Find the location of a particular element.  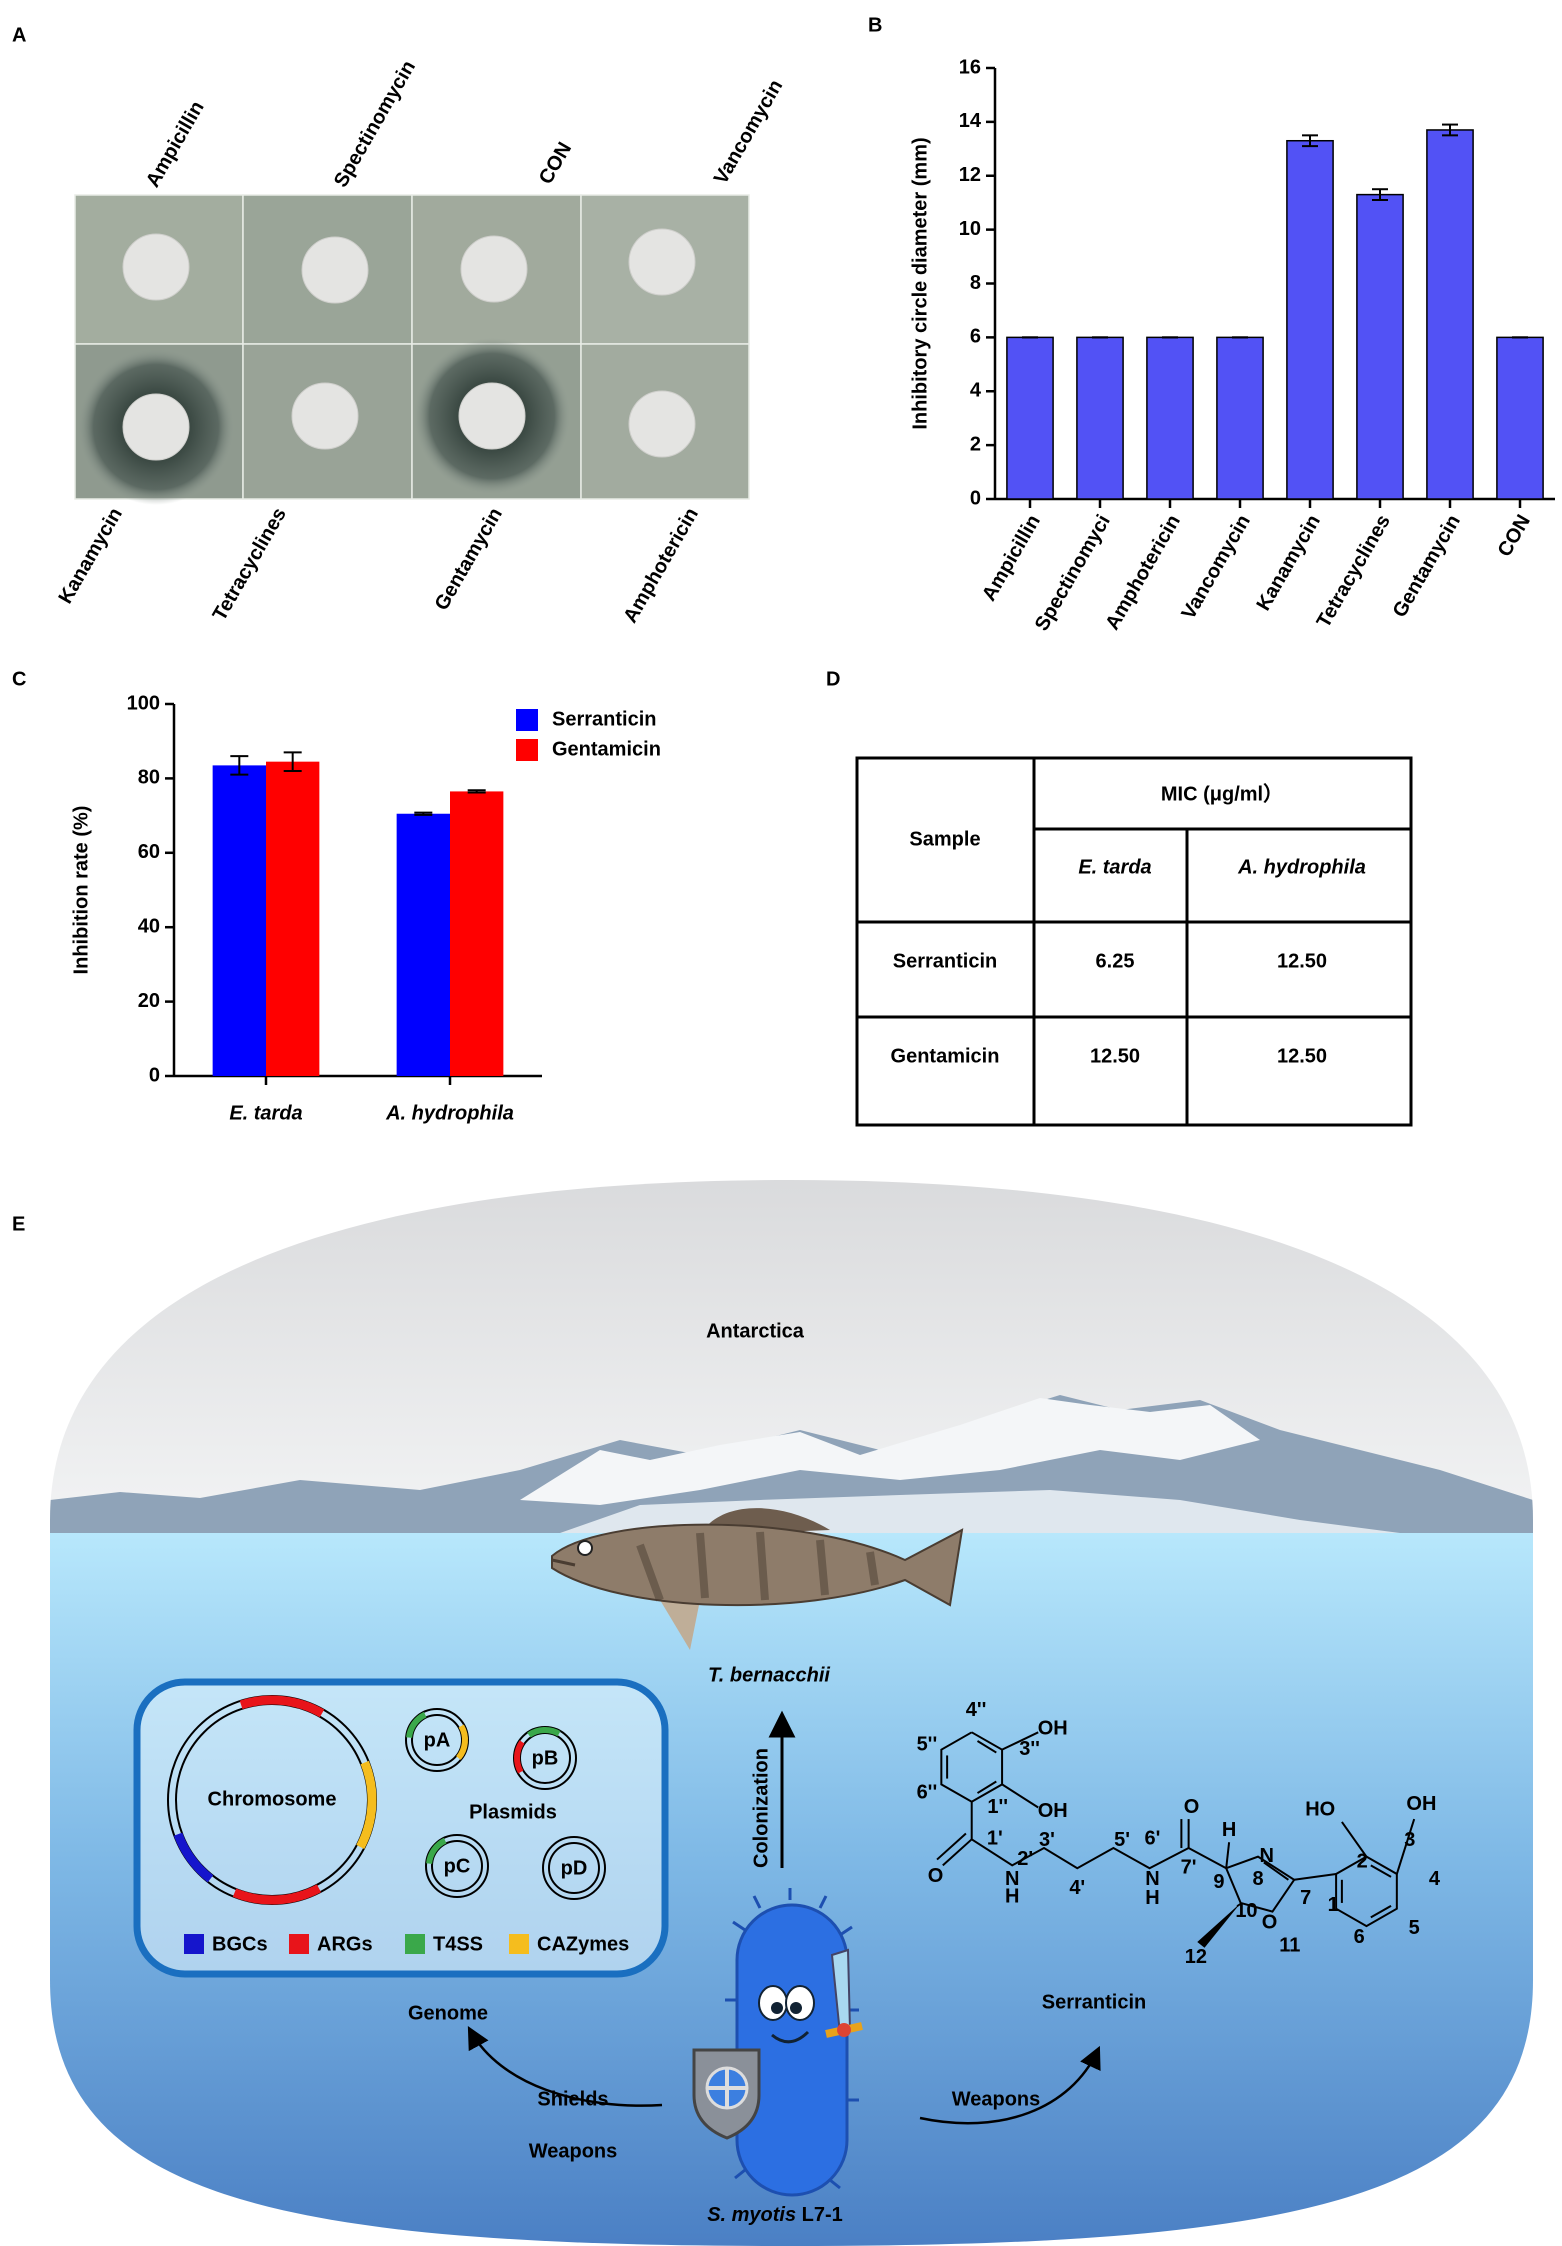

y-tick-label: 0 is located at coordinates (154, 1075).